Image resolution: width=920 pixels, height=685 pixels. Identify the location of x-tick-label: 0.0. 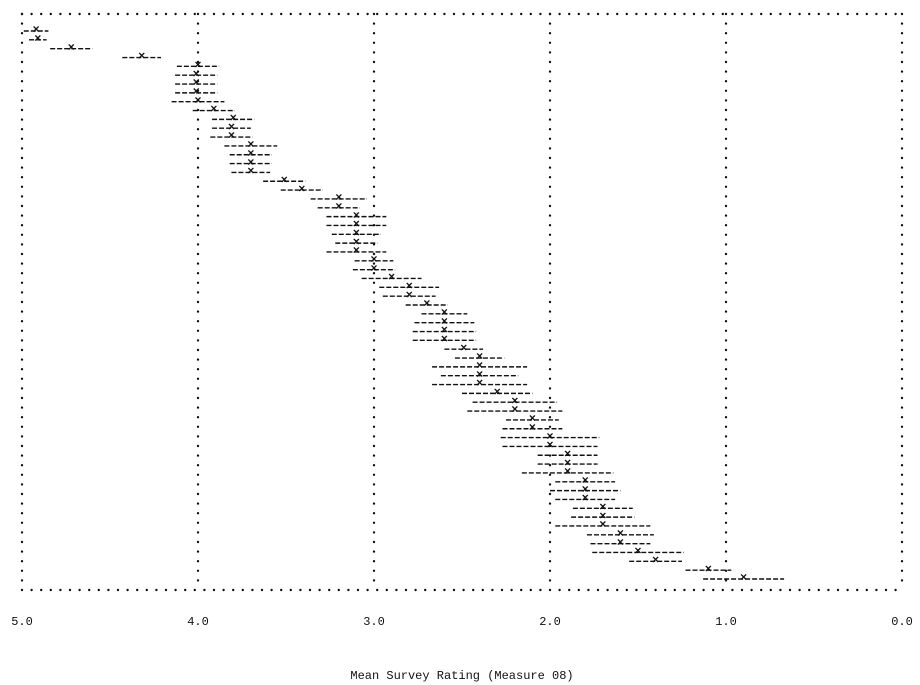
(902, 622).